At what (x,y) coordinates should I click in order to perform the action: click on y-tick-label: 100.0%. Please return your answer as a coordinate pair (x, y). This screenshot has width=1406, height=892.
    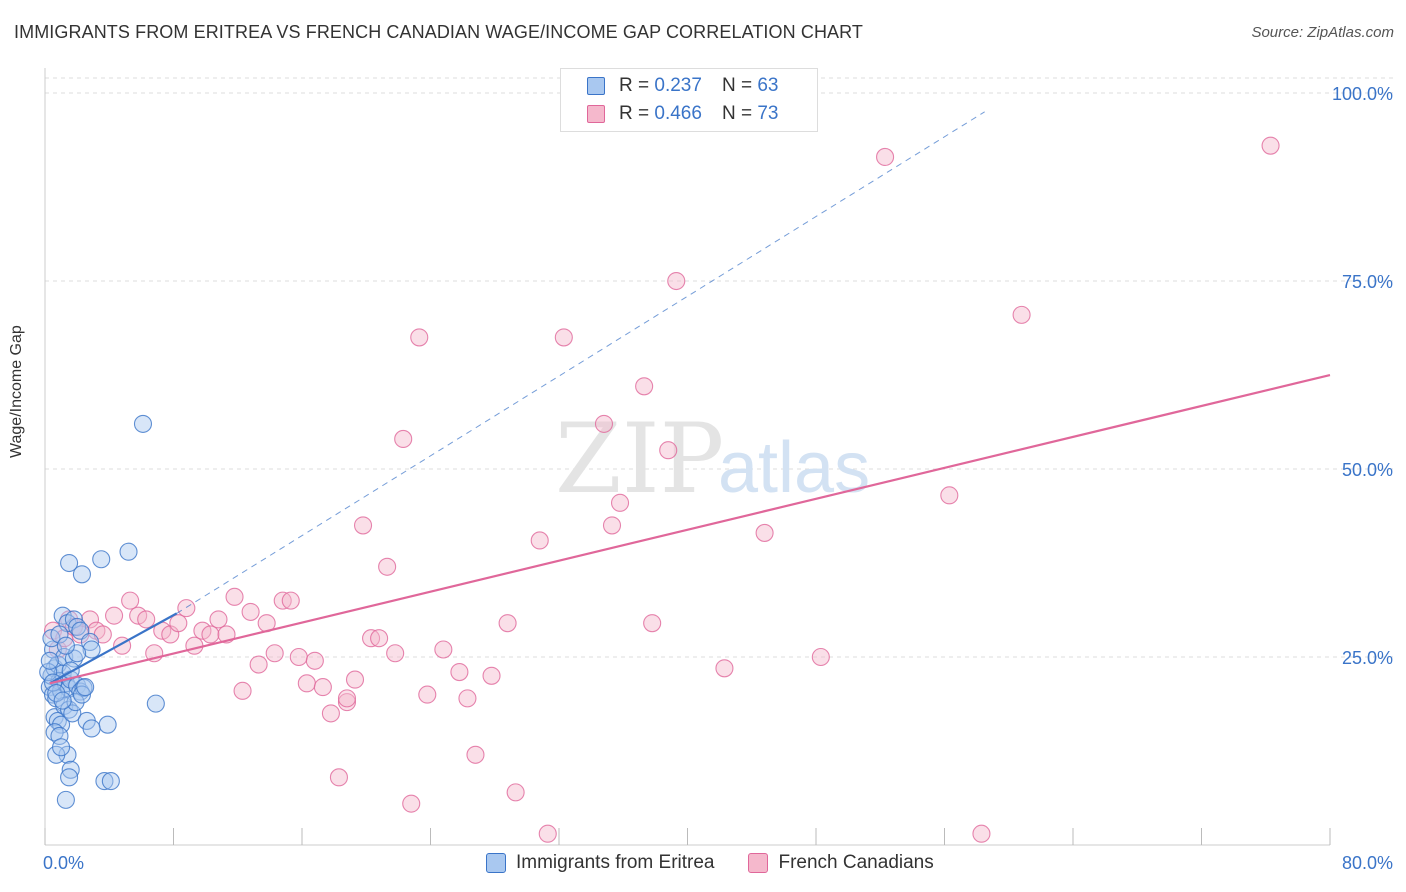
    Looking at the image, I should click on (1362, 94).